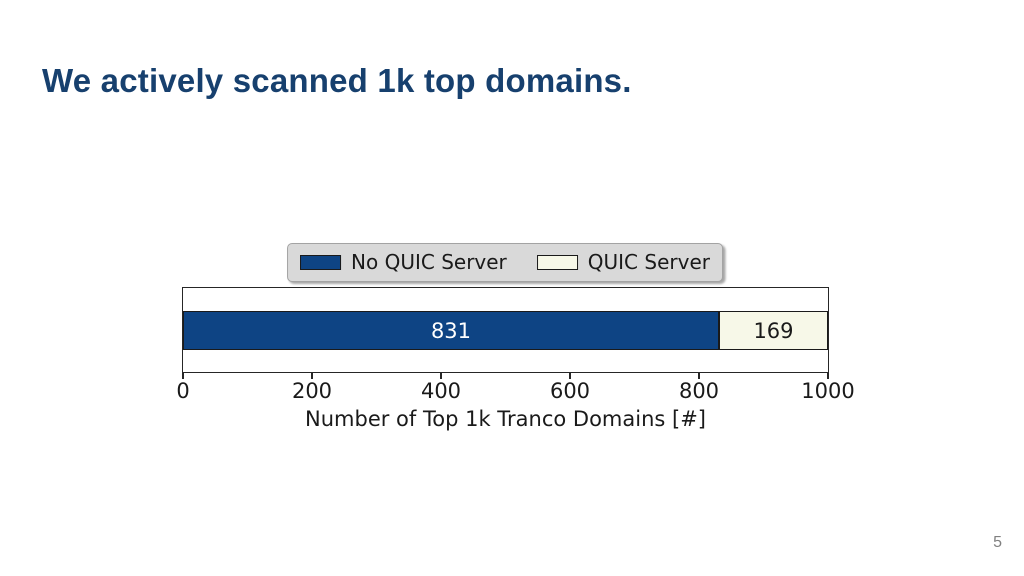 The width and height of the screenshot is (1024, 576). Describe the element at coordinates (451, 330) in the screenshot. I see `bar-segment-no-quic-server: 831` at that location.